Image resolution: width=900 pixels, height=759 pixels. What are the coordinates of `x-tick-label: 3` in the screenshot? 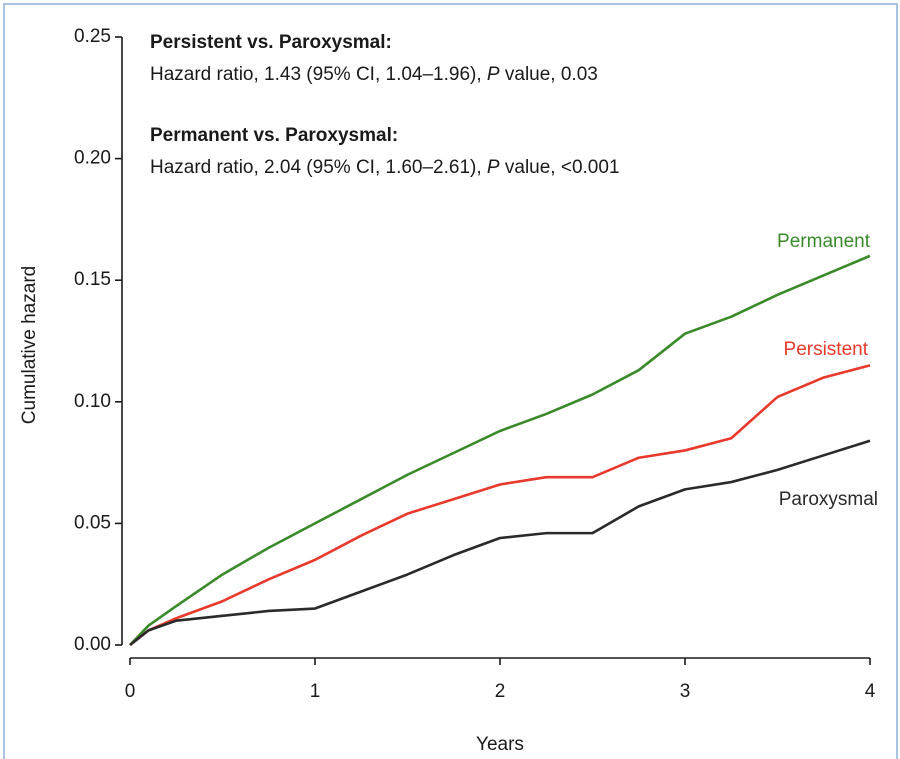 It's located at (685, 691).